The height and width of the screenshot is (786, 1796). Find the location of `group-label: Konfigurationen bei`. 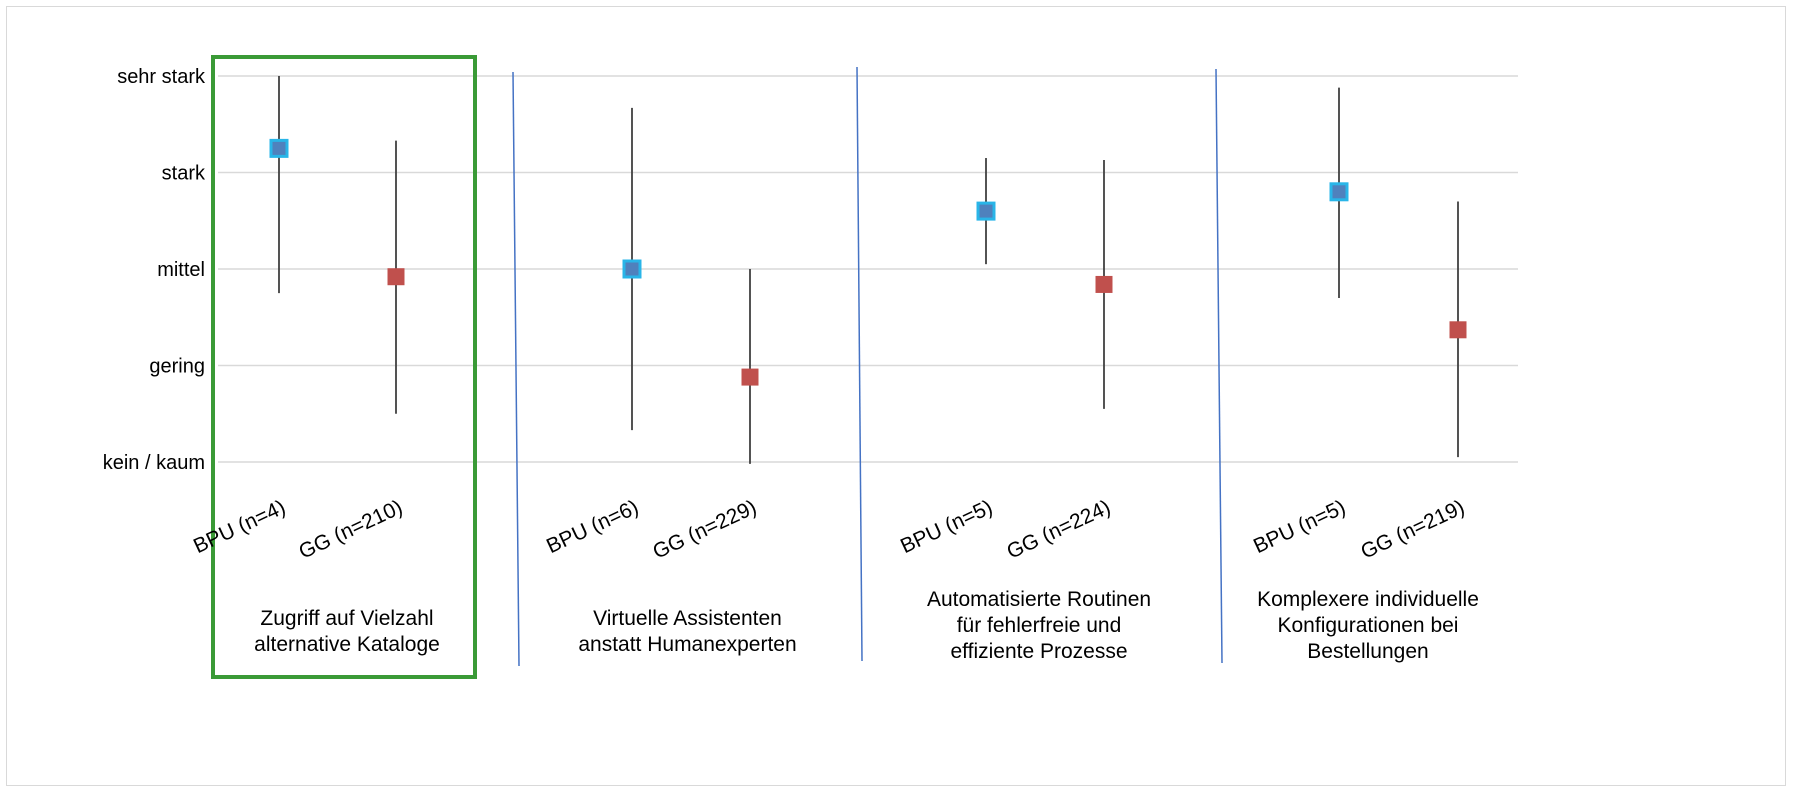

group-label: Konfigurationen bei is located at coordinates (1368, 625).